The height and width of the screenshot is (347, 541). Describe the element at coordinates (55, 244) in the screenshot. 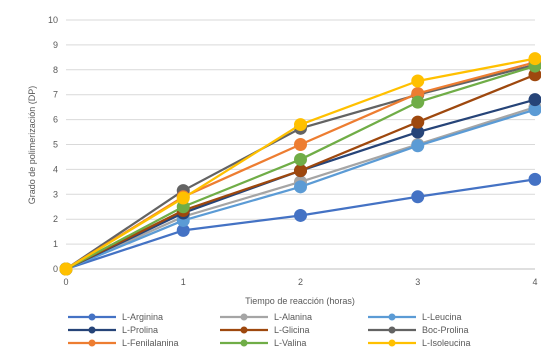

I see `y-tick-label: 1` at that location.